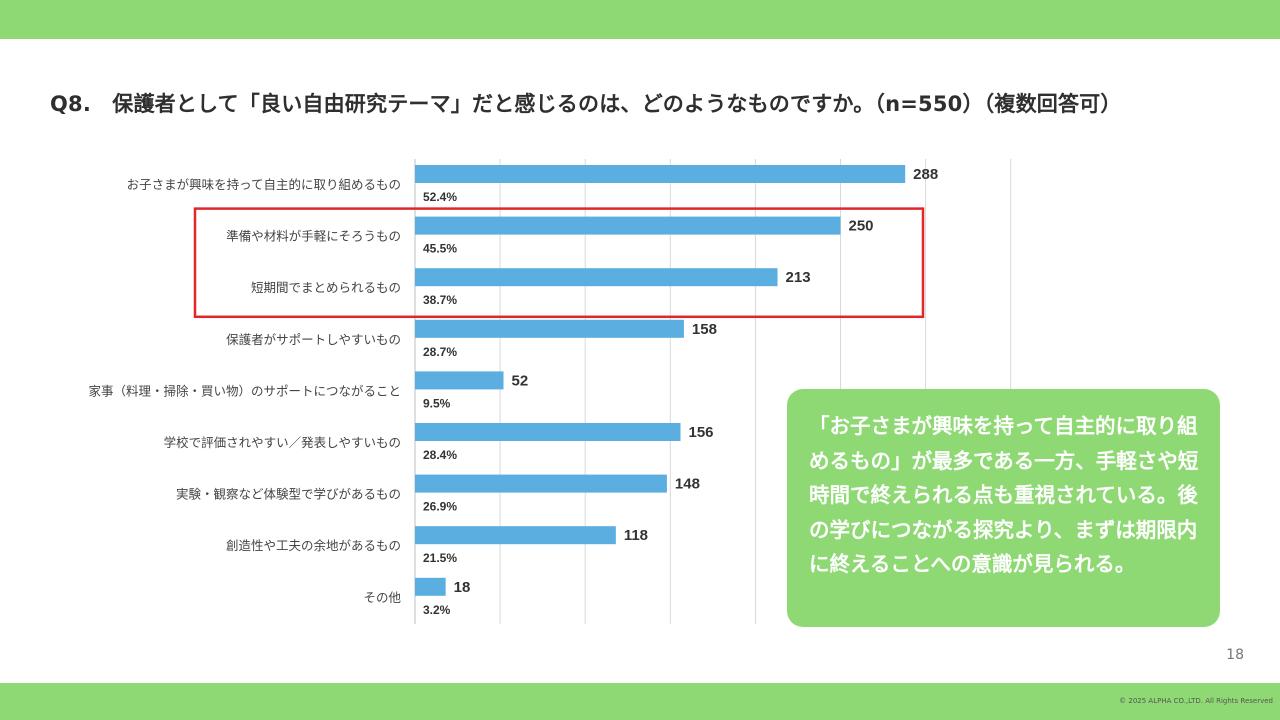  I want to click on bar-percent-label: 52.4%, so click(440, 197).